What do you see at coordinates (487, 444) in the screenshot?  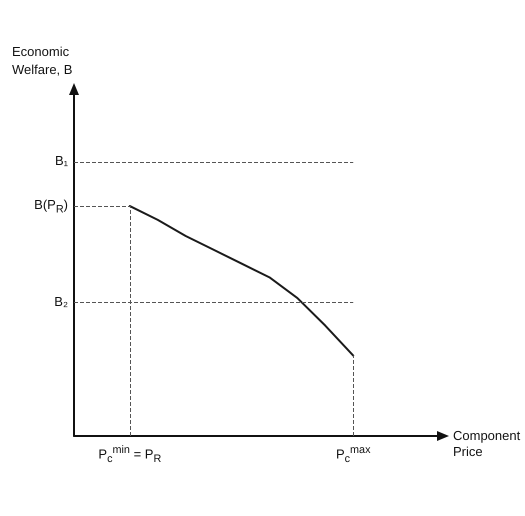 I see `x-axis-title: Component Price` at bounding box center [487, 444].